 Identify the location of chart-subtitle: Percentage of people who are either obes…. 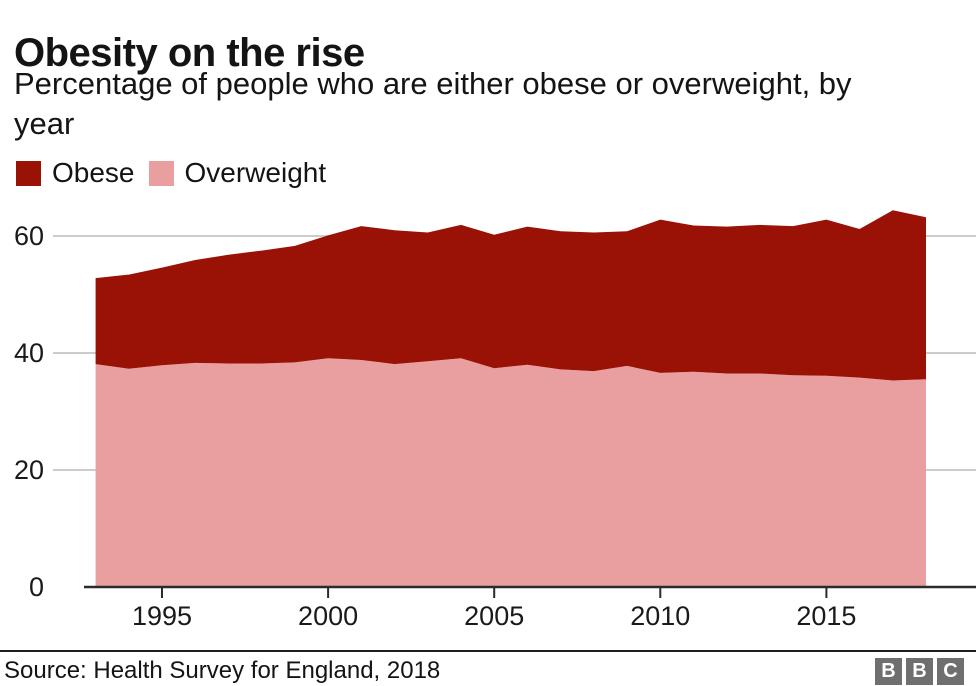
(433, 103).